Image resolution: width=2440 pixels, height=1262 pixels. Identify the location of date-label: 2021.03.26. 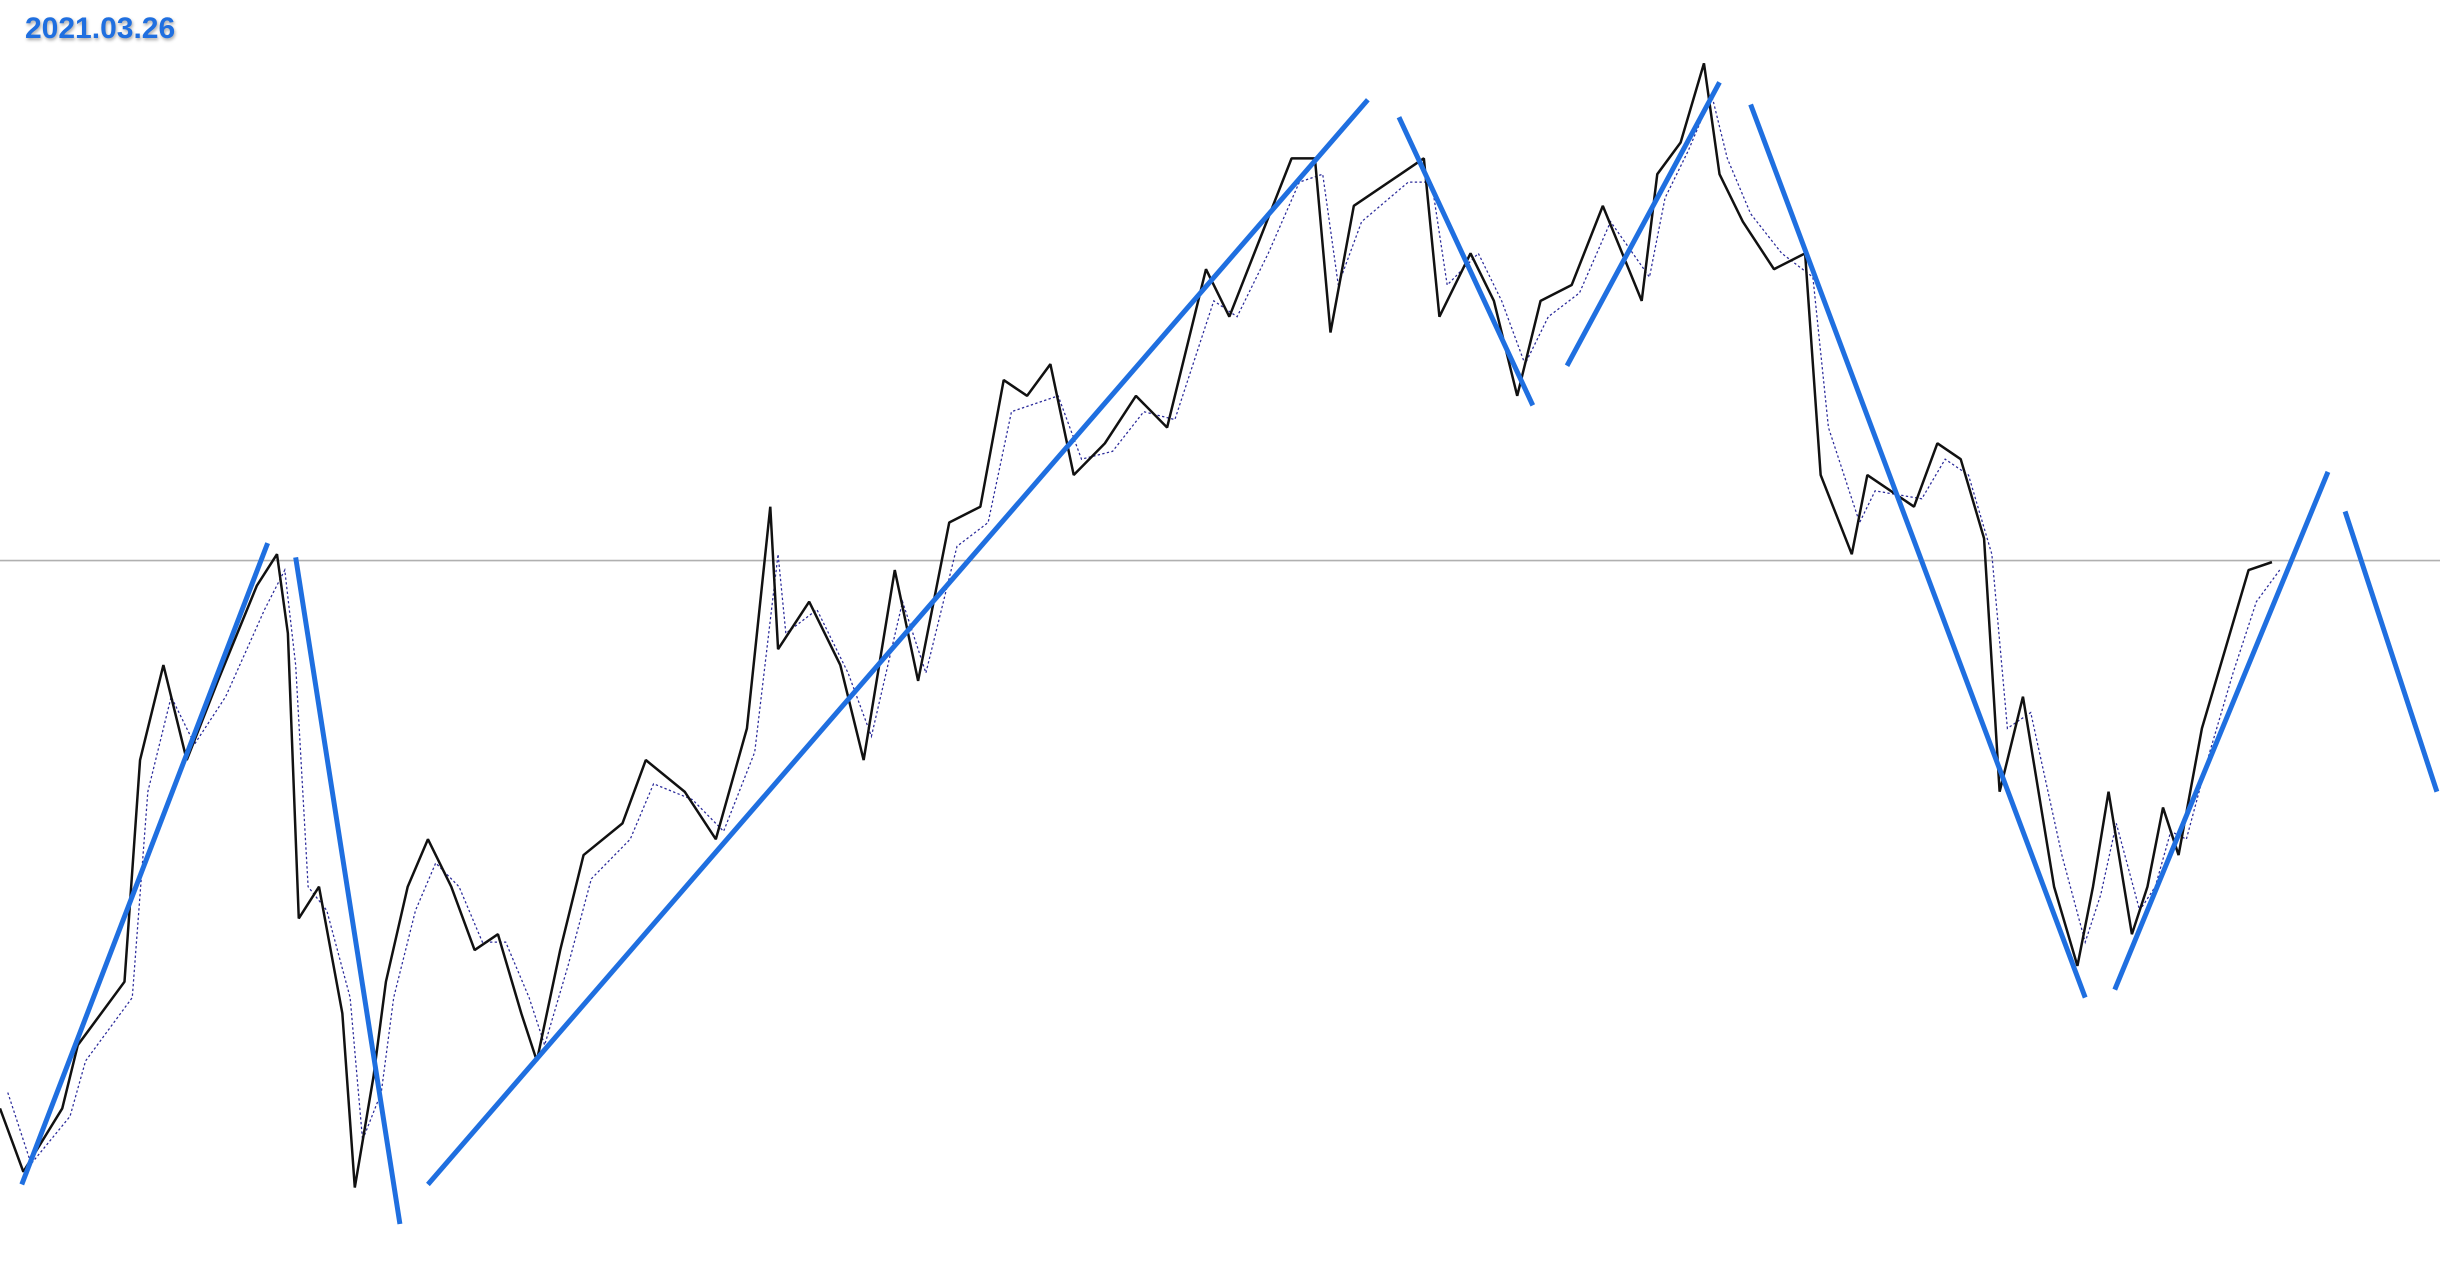
(100, 28).